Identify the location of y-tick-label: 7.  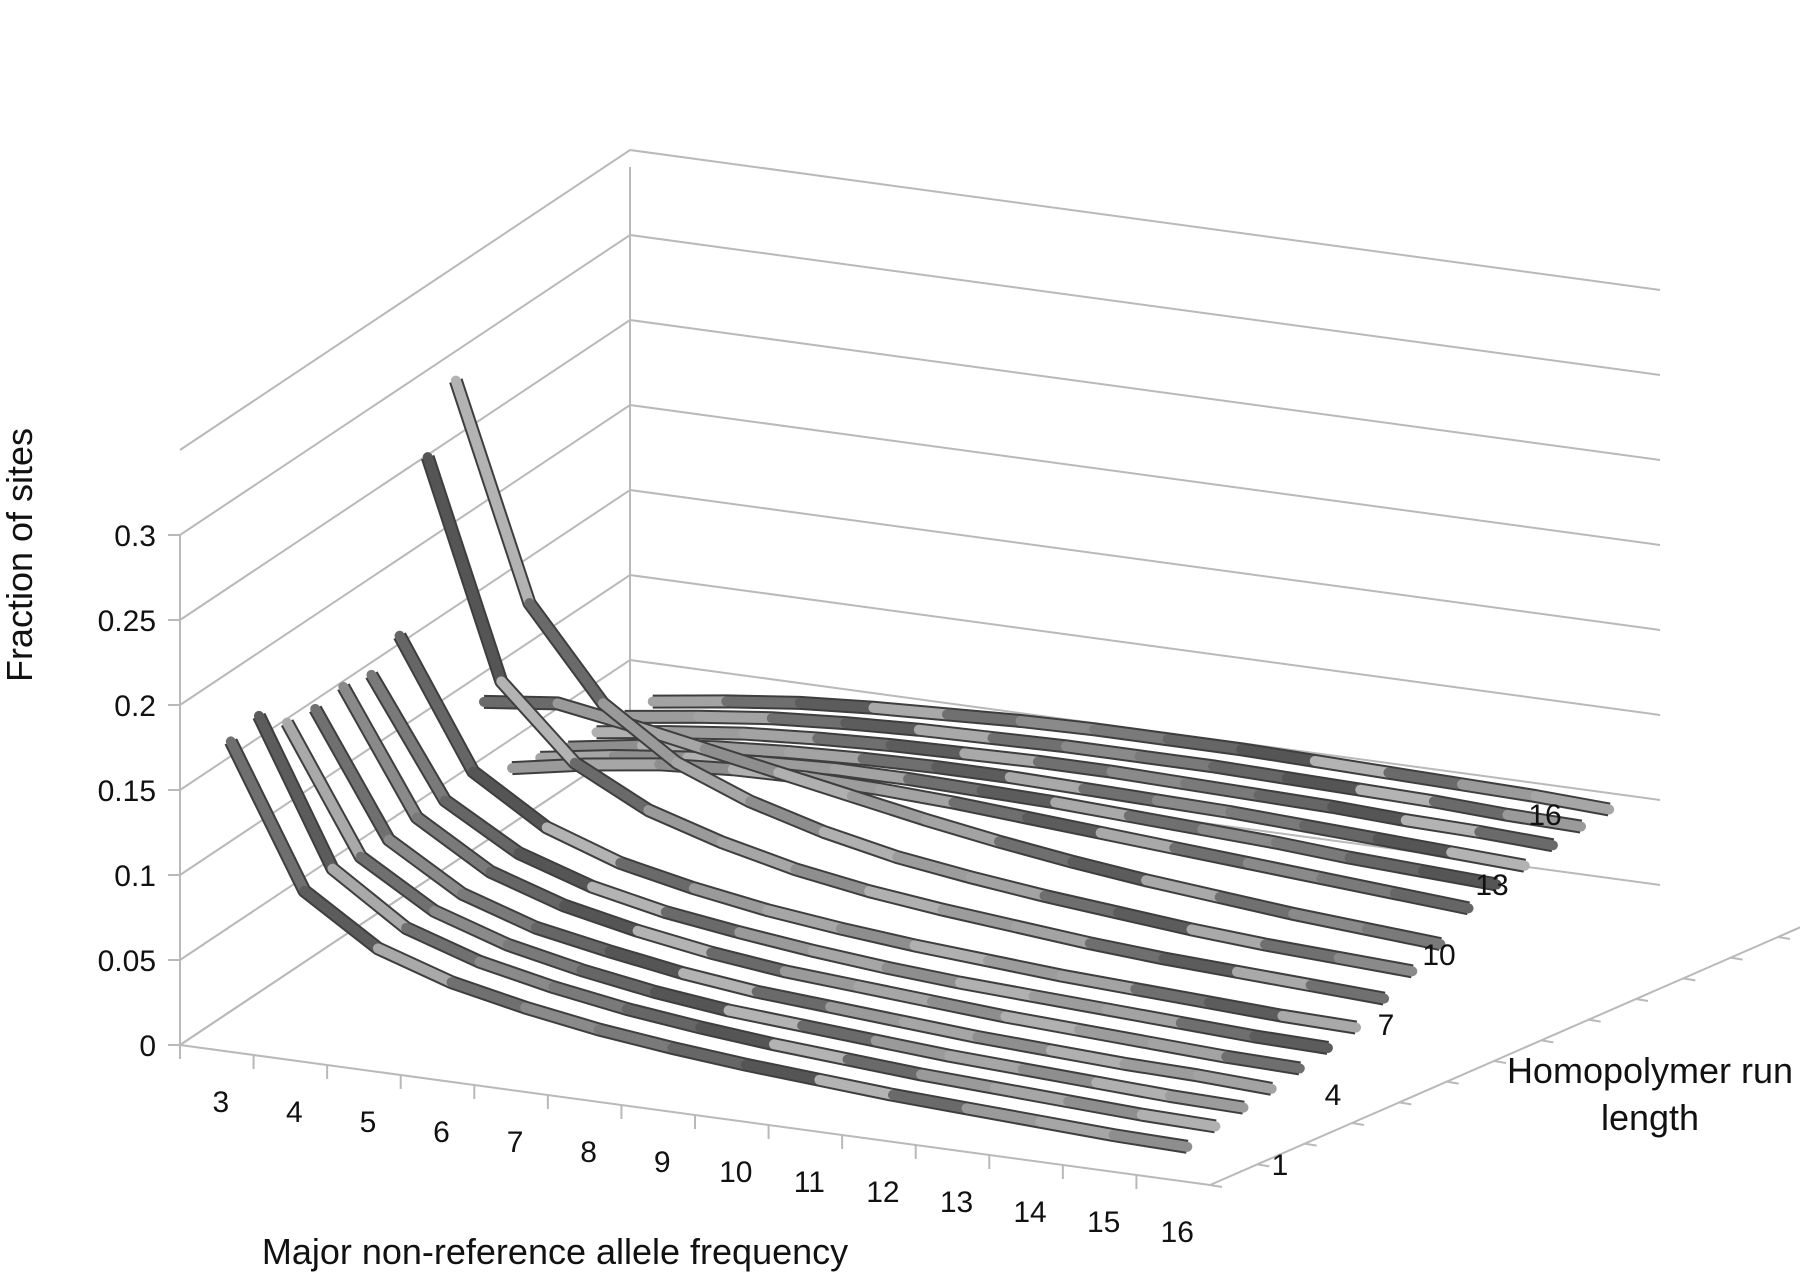
(1386, 1025).